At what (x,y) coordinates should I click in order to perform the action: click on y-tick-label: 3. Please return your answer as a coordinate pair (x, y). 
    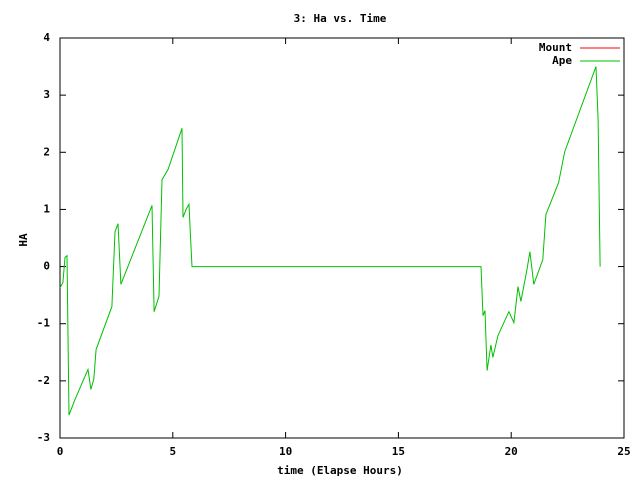
    Looking at the image, I should click on (46, 94).